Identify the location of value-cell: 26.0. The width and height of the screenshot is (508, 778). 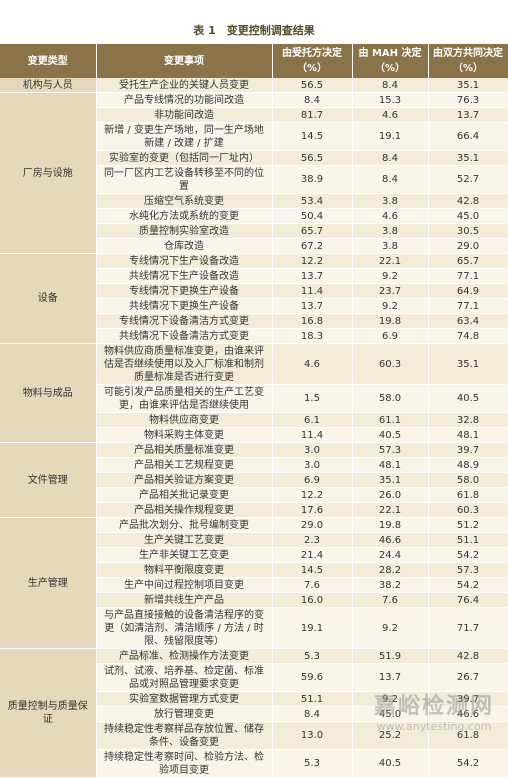
(390, 495).